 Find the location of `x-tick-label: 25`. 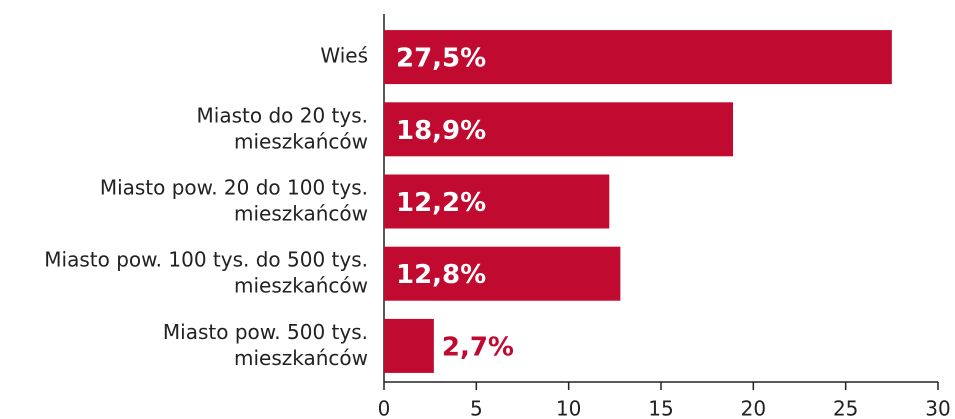

x-tick-label: 25 is located at coordinates (845, 408).